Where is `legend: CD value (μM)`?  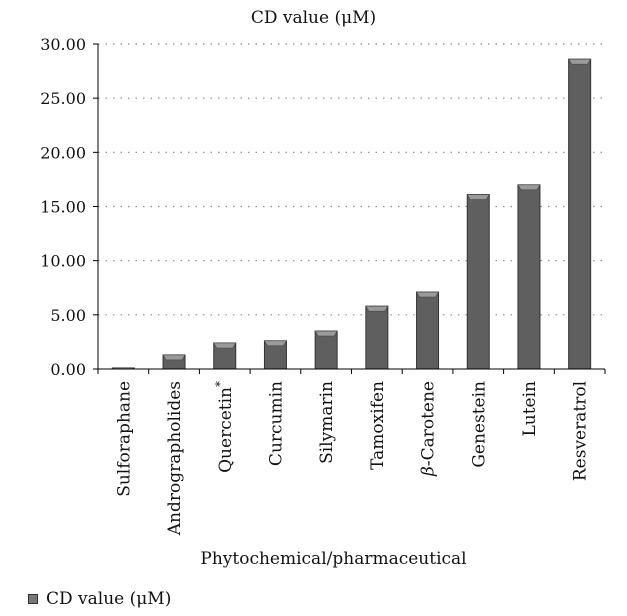
legend: CD value (μM) is located at coordinates (99, 599).